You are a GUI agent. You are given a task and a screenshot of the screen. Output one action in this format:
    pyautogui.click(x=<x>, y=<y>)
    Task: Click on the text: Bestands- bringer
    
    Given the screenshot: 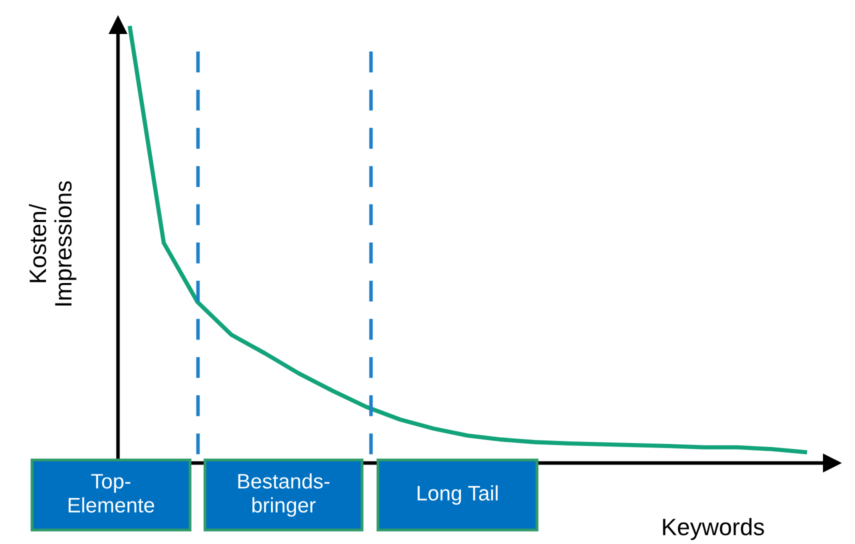 What is the action you would take?
    pyautogui.click(x=284, y=495)
    